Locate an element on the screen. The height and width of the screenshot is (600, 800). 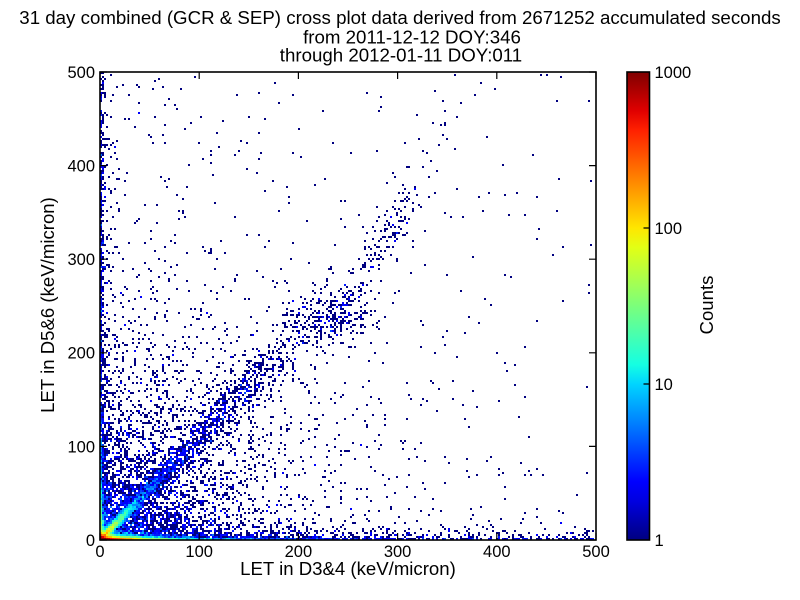
svg-text: from 2011-12-12 DOY:346 is located at coordinates (412, 37).